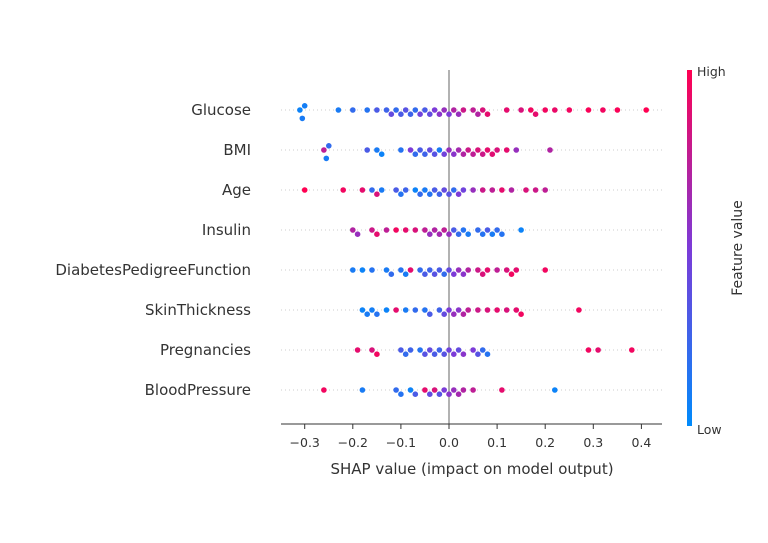  What do you see at coordinates (545, 442) in the screenshot?
I see `x-tick-label: 0.2` at bounding box center [545, 442].